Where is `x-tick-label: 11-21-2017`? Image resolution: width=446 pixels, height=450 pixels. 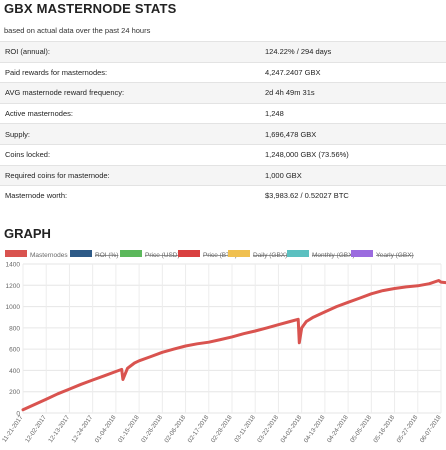
x-tick-label: 11-21-2017 is located at coordinates (13, 429).